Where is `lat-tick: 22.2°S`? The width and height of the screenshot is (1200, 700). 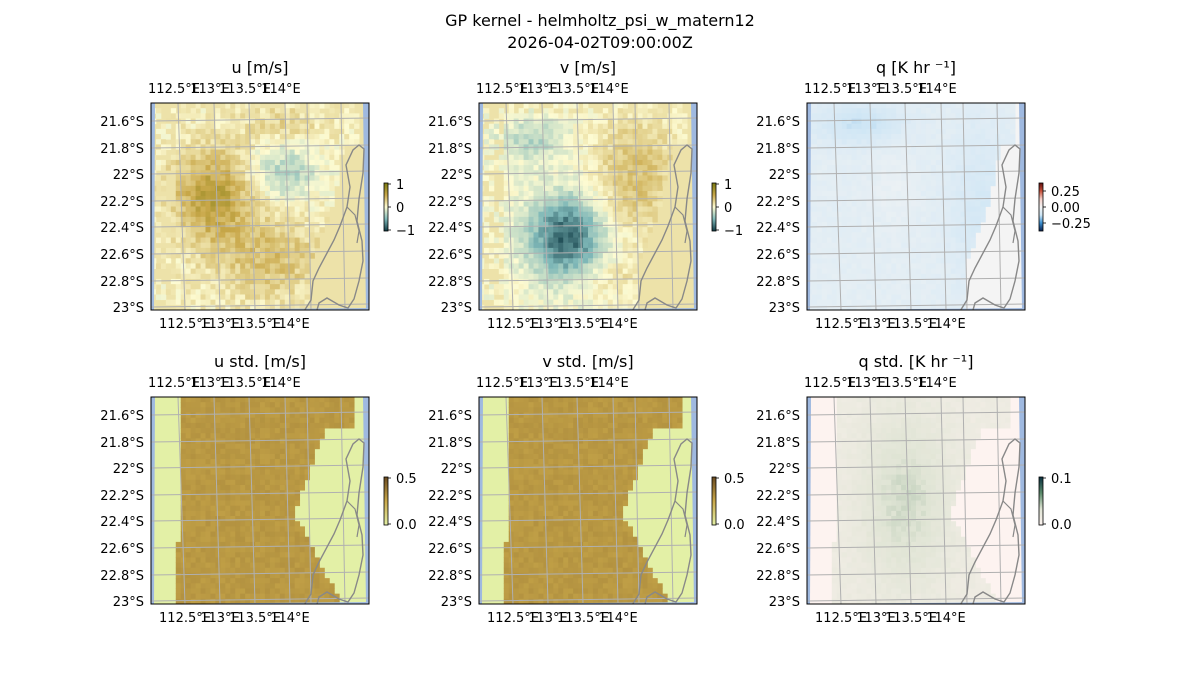
lat-tick: 22.2°S is located at coordinates (450, 202).